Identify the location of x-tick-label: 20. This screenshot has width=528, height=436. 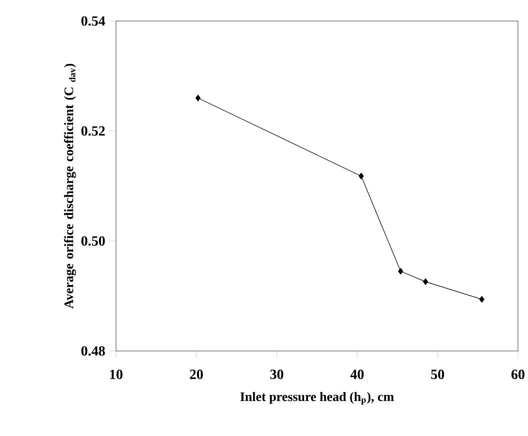
(196, 375).